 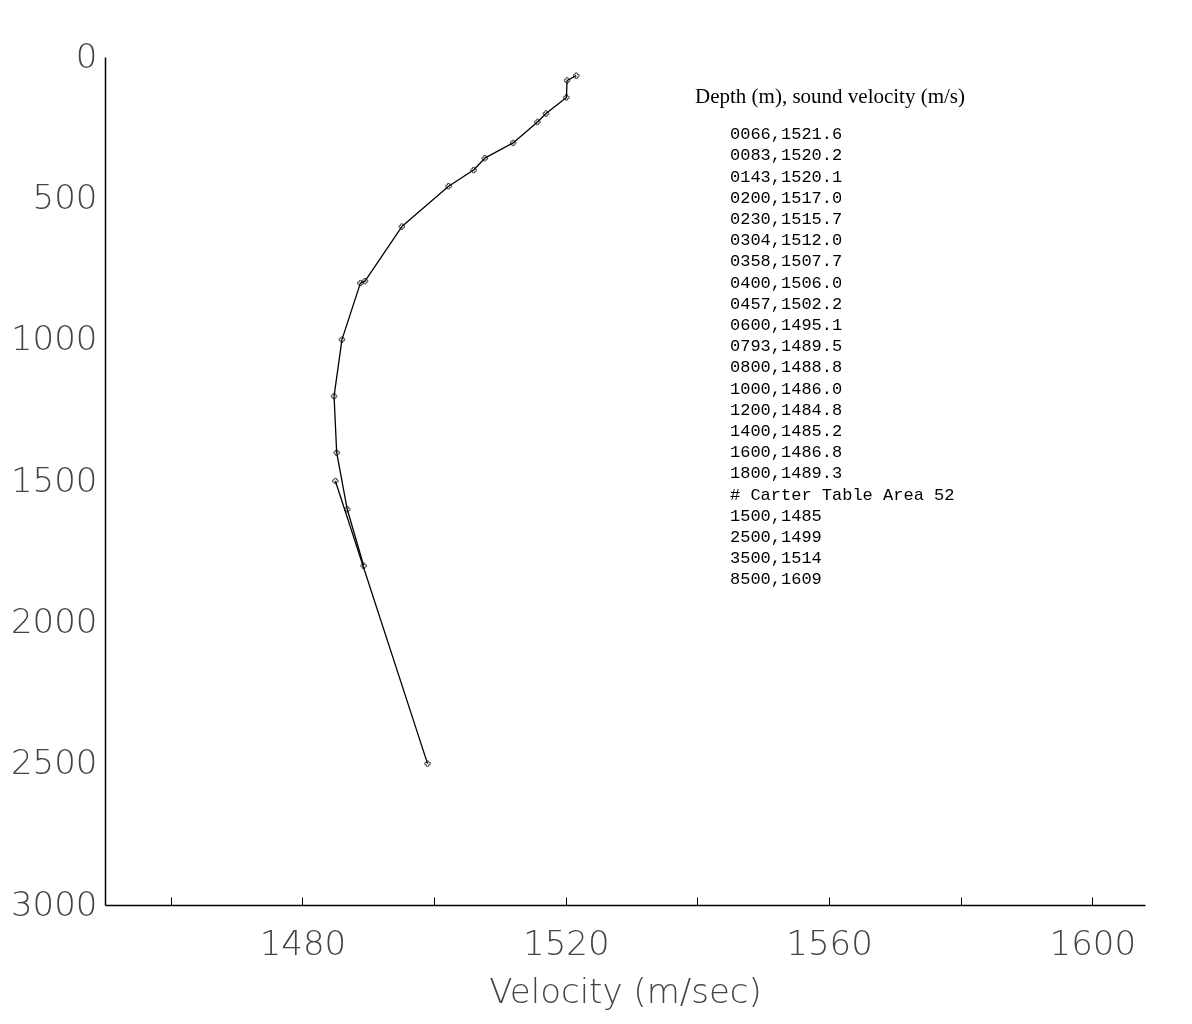 I want to click on x-tick-label: 1600, so click(x=1093, y=942).